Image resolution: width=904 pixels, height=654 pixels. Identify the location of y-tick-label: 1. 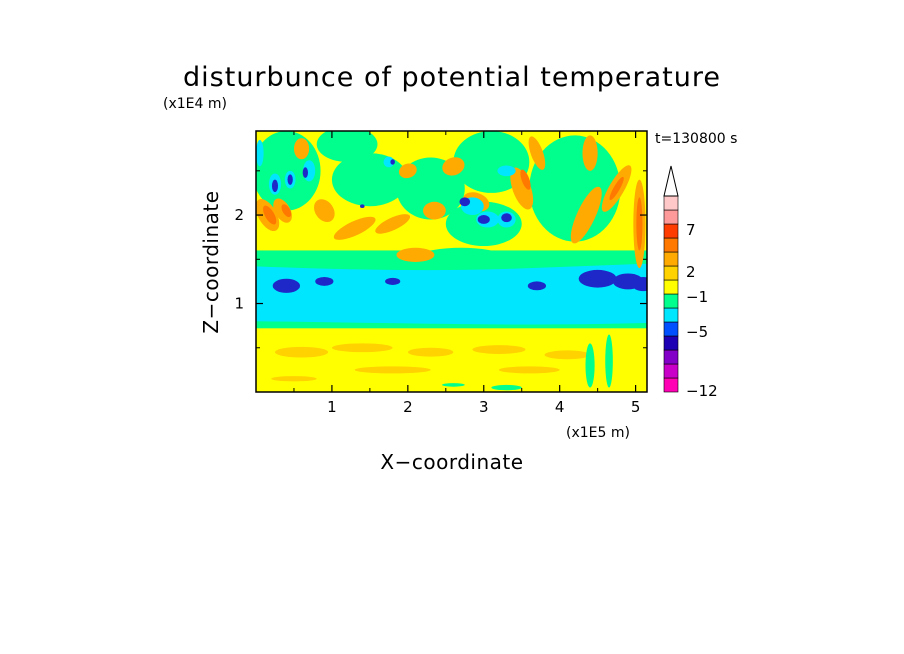
(239, 304).